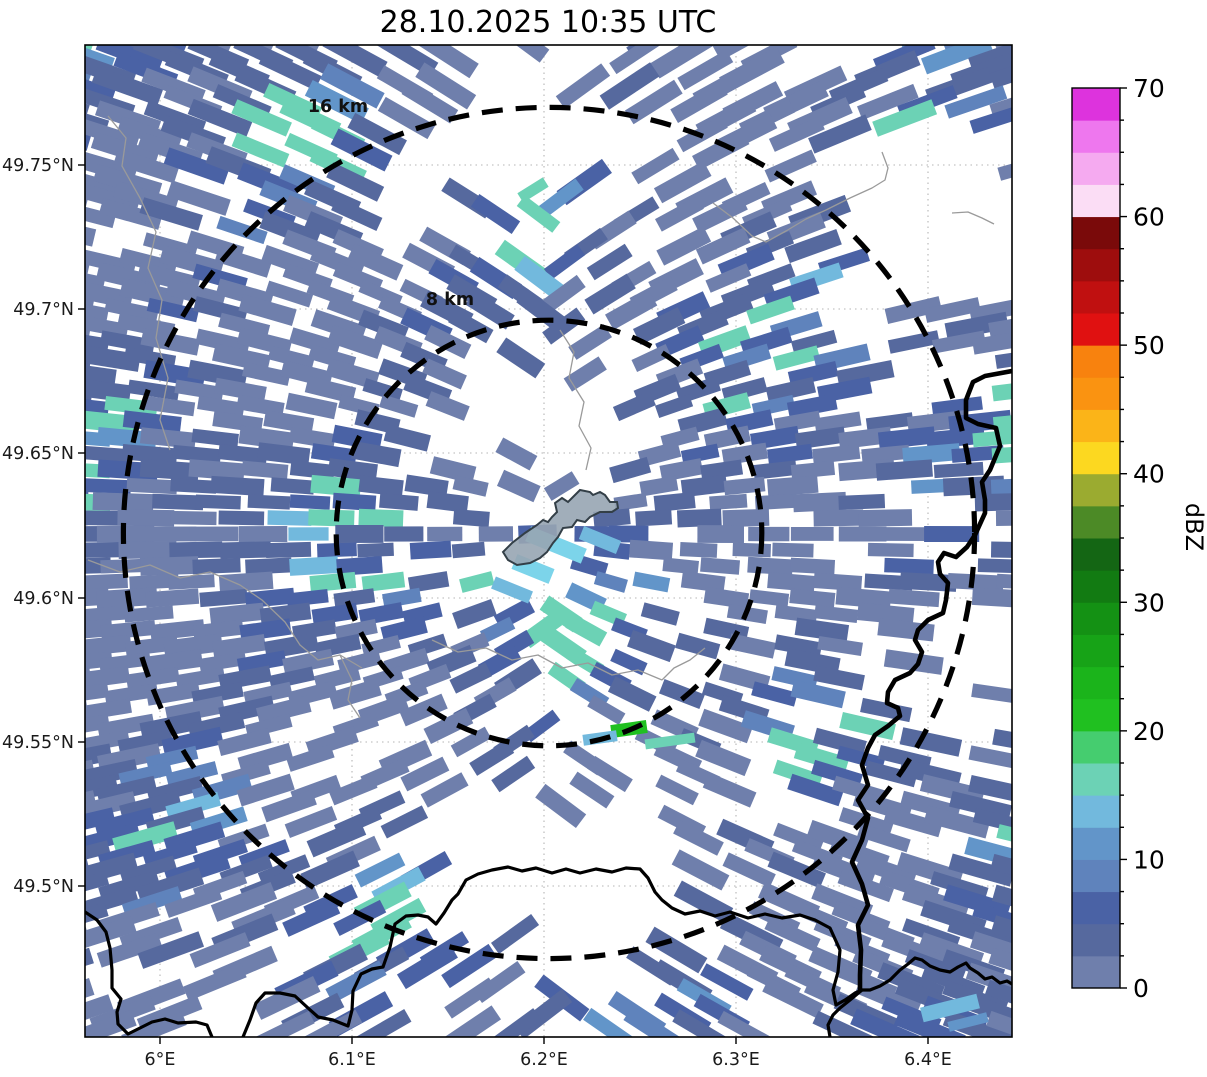 This screenshot has width=1207, height=1077. Describe the element at coordinates (1149, 602) in the screenshot. I see `colorbar-tick-label: 30` at that location.